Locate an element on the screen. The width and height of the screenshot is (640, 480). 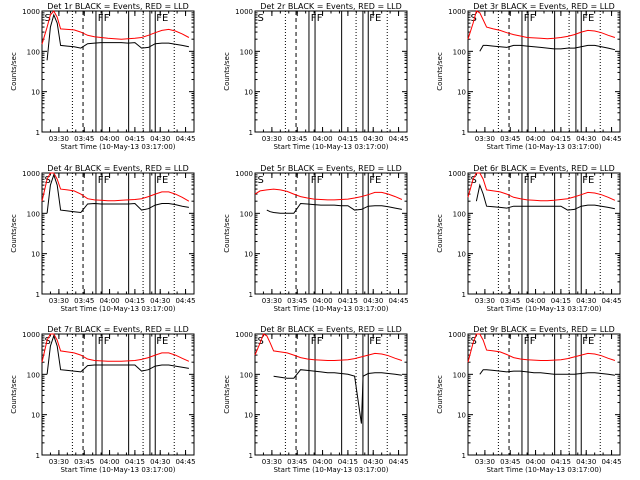
panel-title: Det 1r BLACK = Events, RED = LLD is located at coordinates (118, 6).